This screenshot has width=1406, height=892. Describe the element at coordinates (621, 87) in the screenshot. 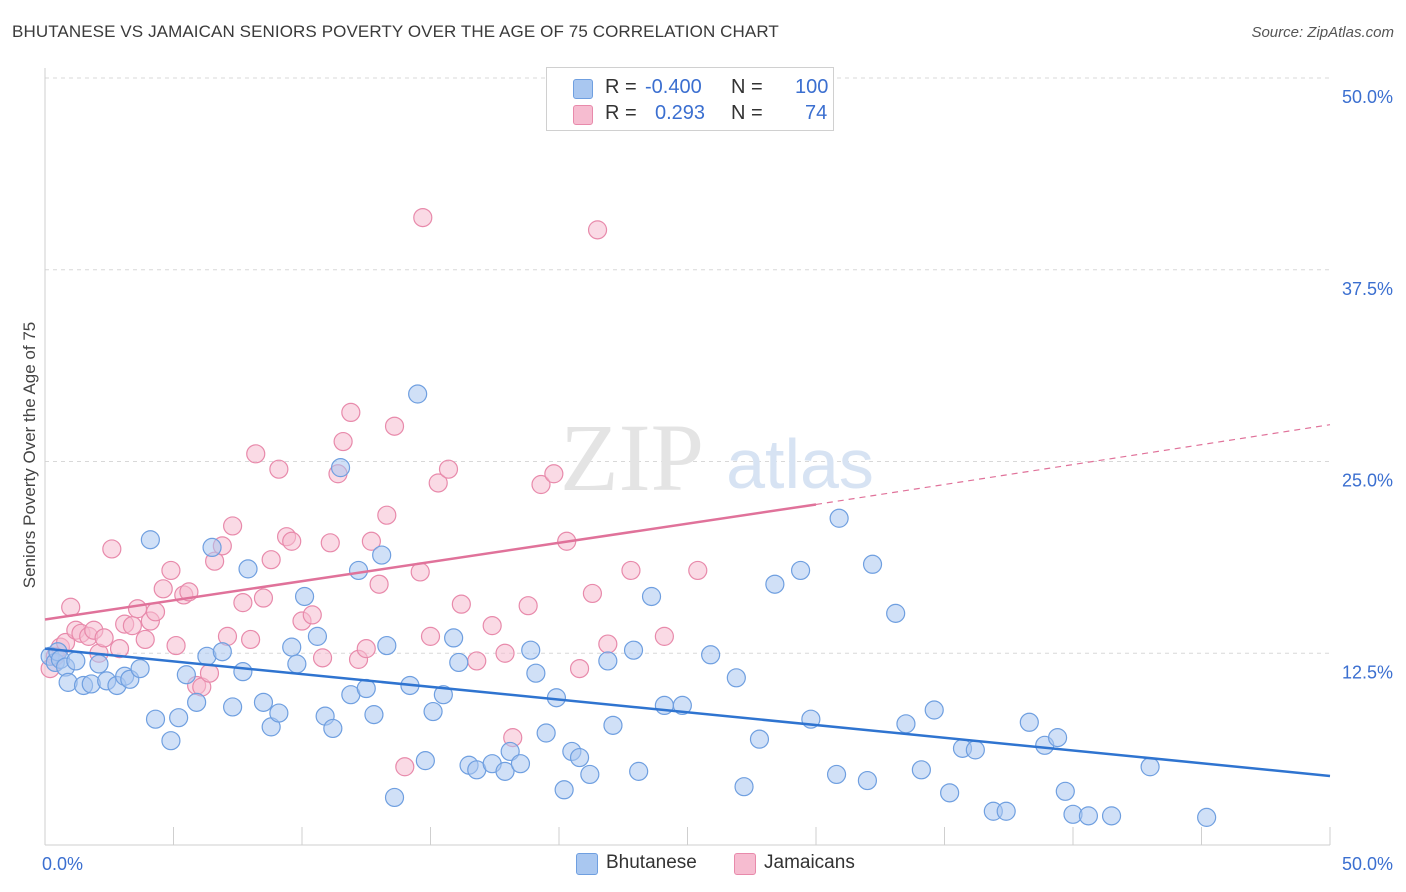

I see `r-label: R =` at that location.